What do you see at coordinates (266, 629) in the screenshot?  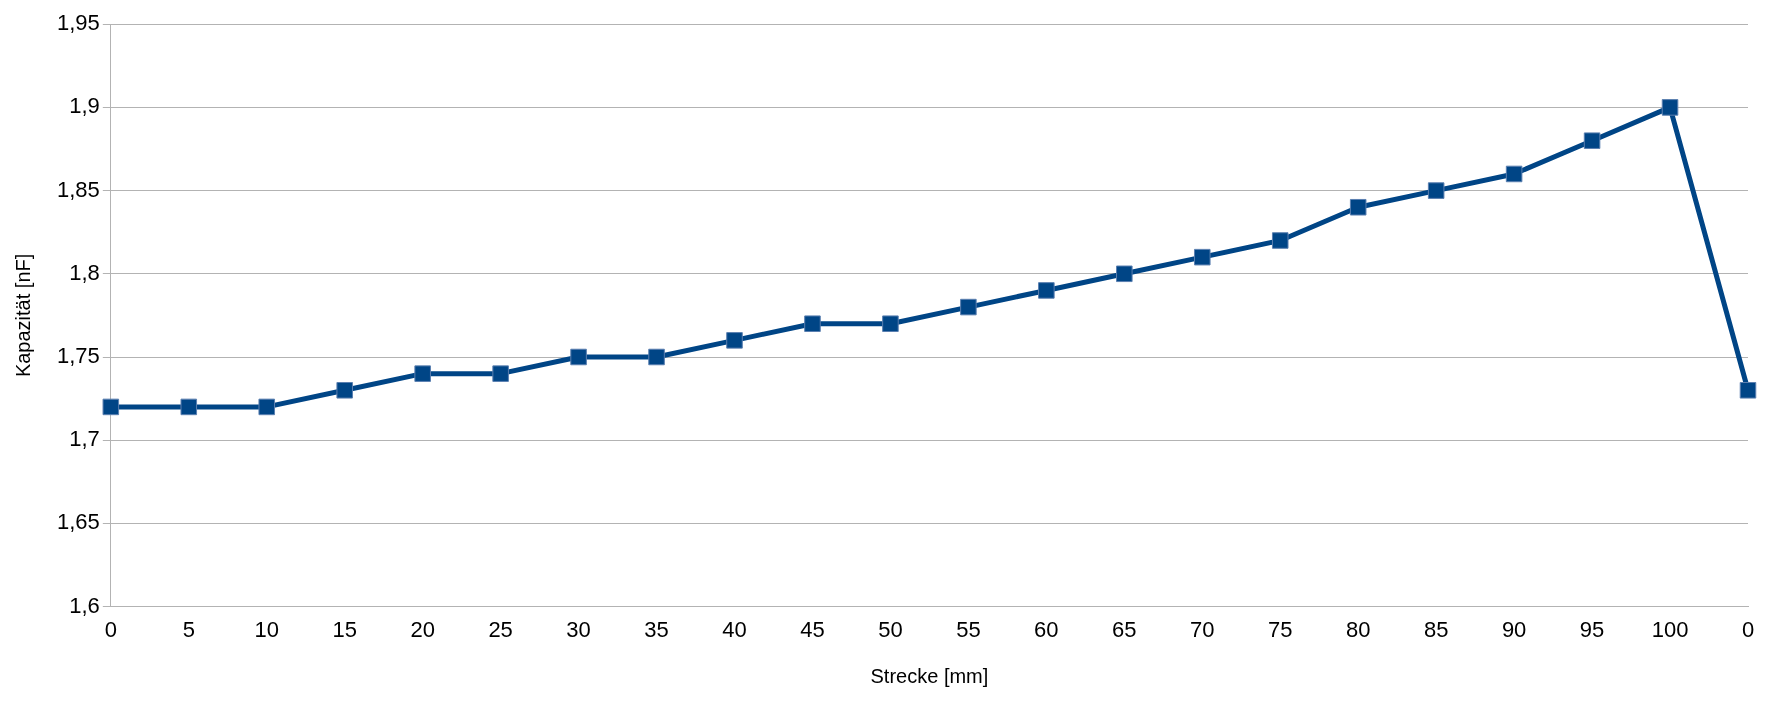 I see `x-tick-label: 10` at bounding box center [266, 629].